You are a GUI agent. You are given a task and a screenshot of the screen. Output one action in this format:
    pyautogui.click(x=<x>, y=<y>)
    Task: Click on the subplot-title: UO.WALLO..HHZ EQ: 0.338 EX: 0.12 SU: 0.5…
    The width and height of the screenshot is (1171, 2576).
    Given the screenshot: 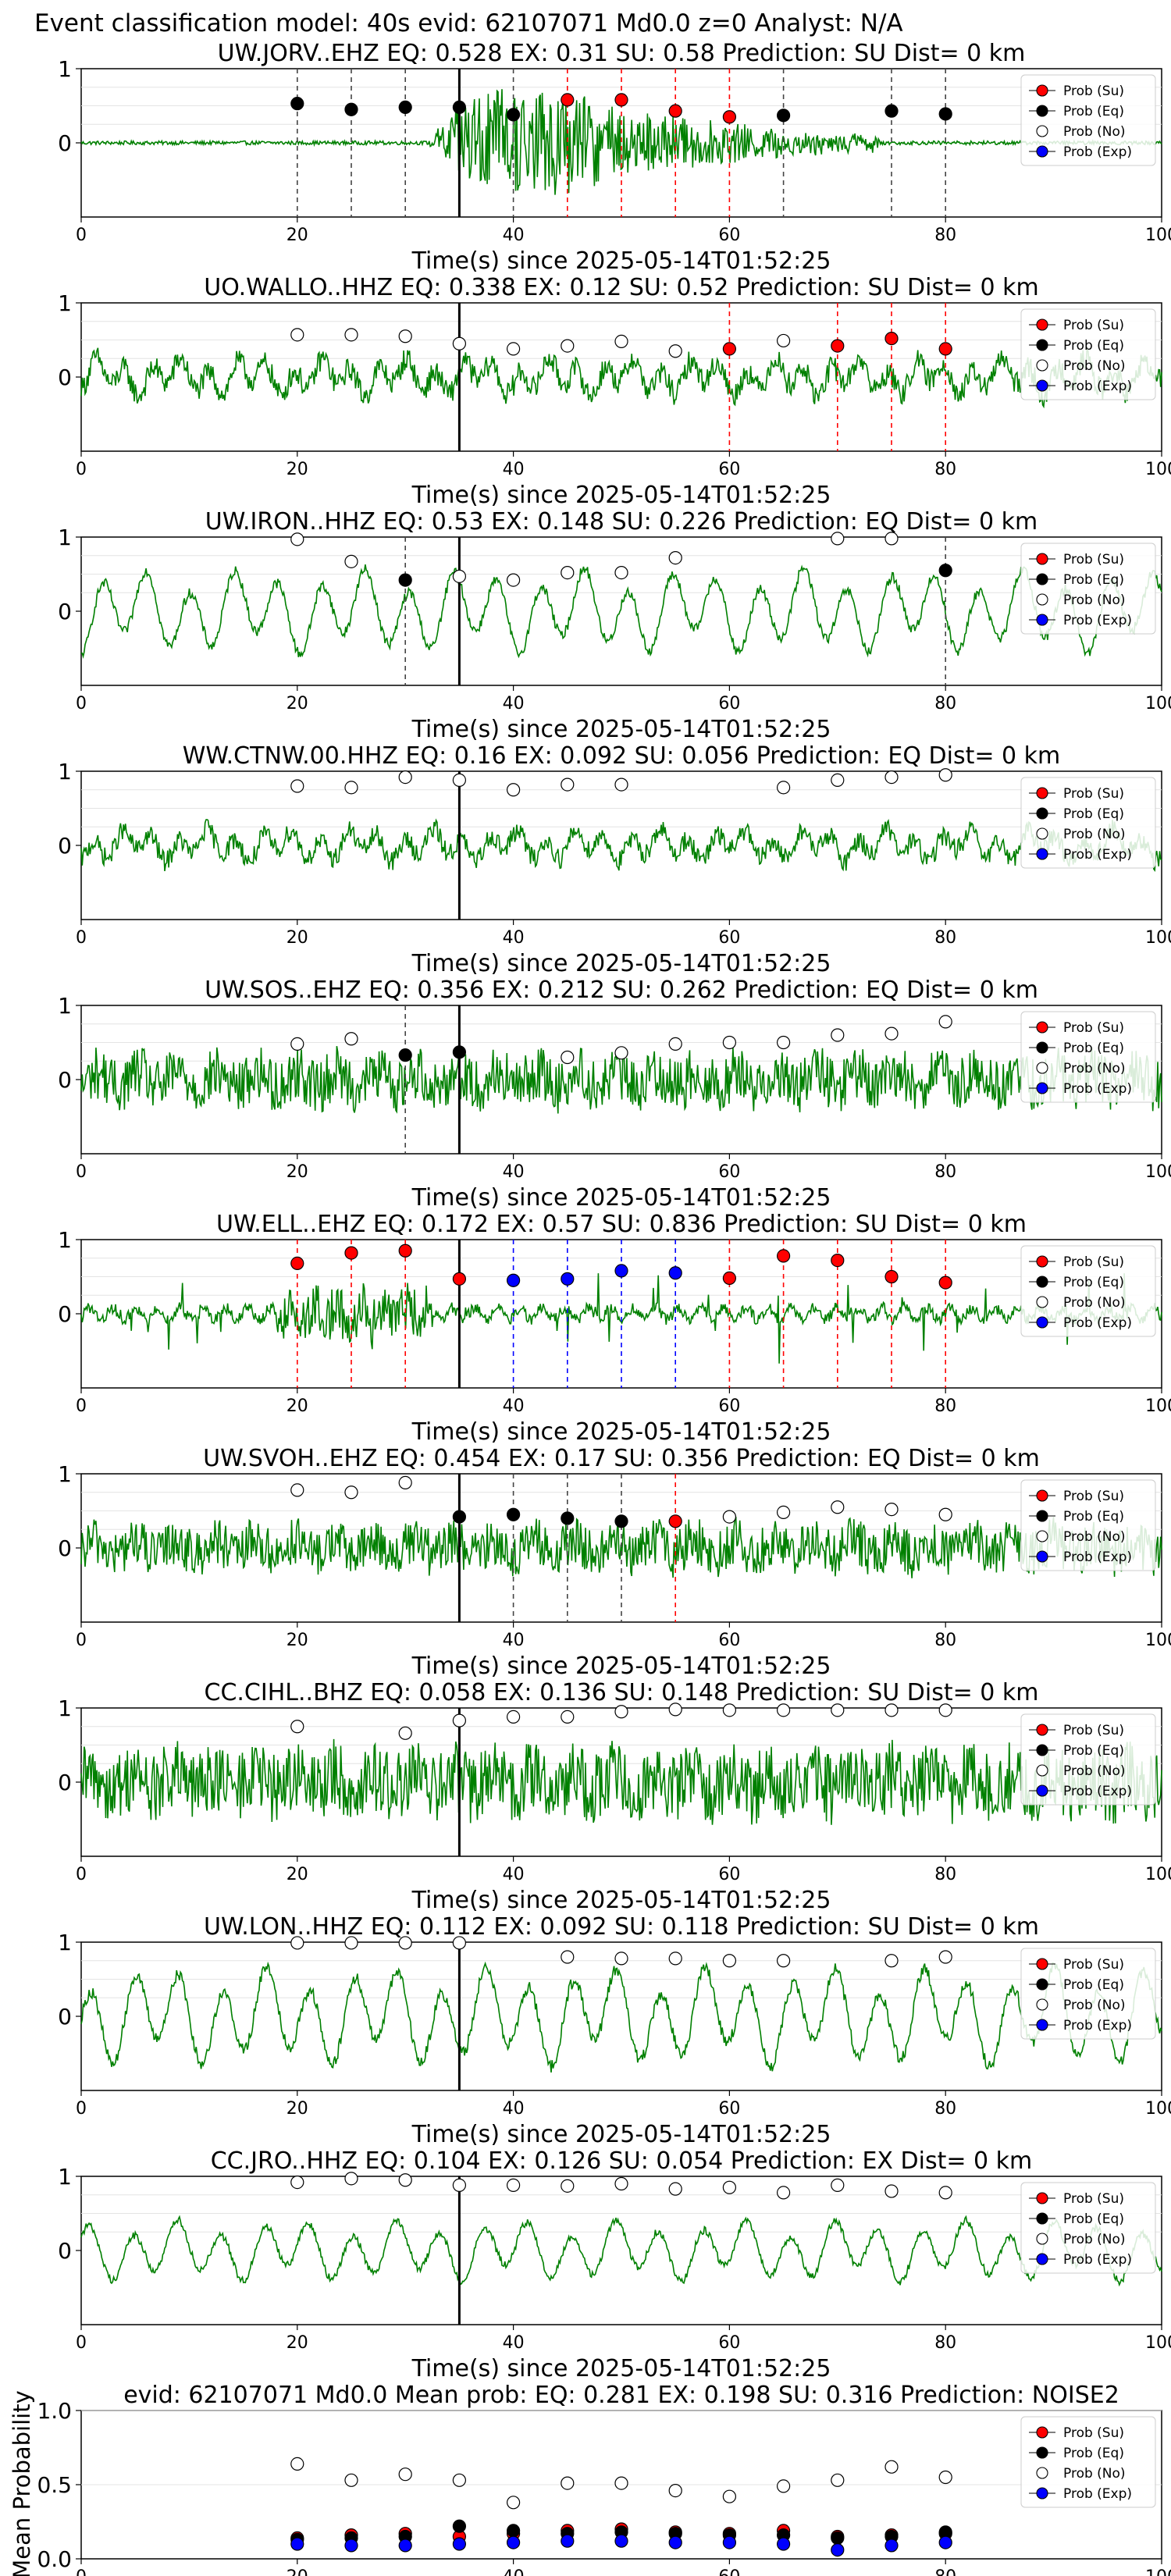 What is the action you would take?
    pyautogui.click(x=621, y=287)
    